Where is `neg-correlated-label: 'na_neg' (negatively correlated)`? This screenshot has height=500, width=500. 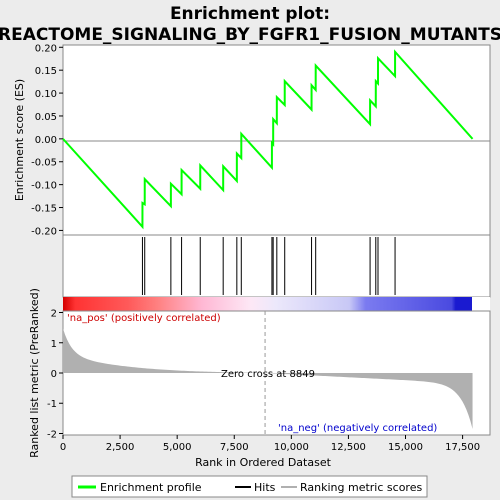
neg-correlated-label: 'na_neg' (negatively correlated) is located at coordinates (357, 428).